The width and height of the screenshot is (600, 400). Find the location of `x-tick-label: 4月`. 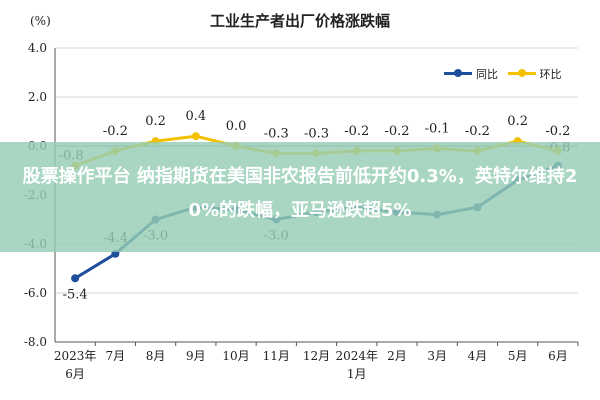

x-tick-label: 4月 is located at coordinates (478, 356).